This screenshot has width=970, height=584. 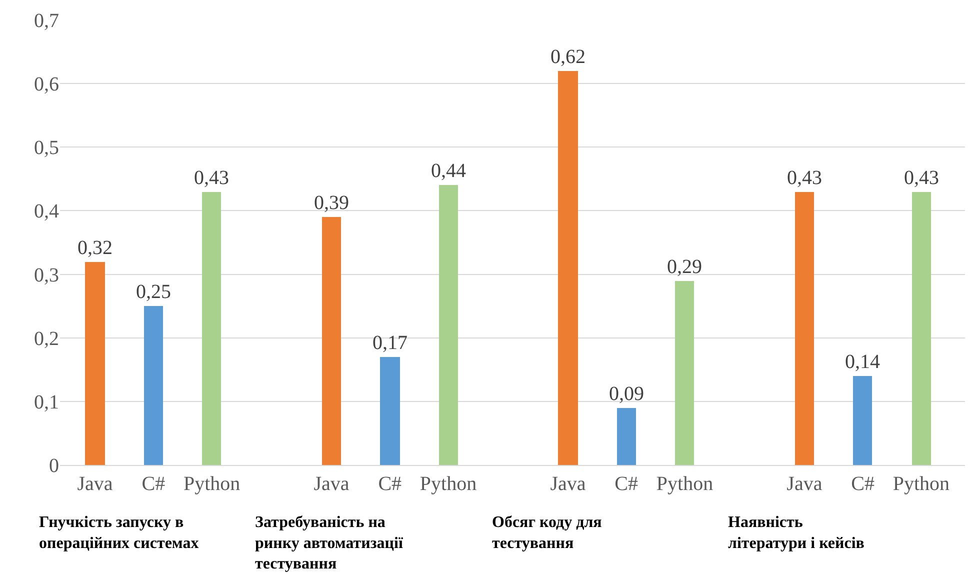 I want to click on data-label: 0,39, so click(x=331, y=203).